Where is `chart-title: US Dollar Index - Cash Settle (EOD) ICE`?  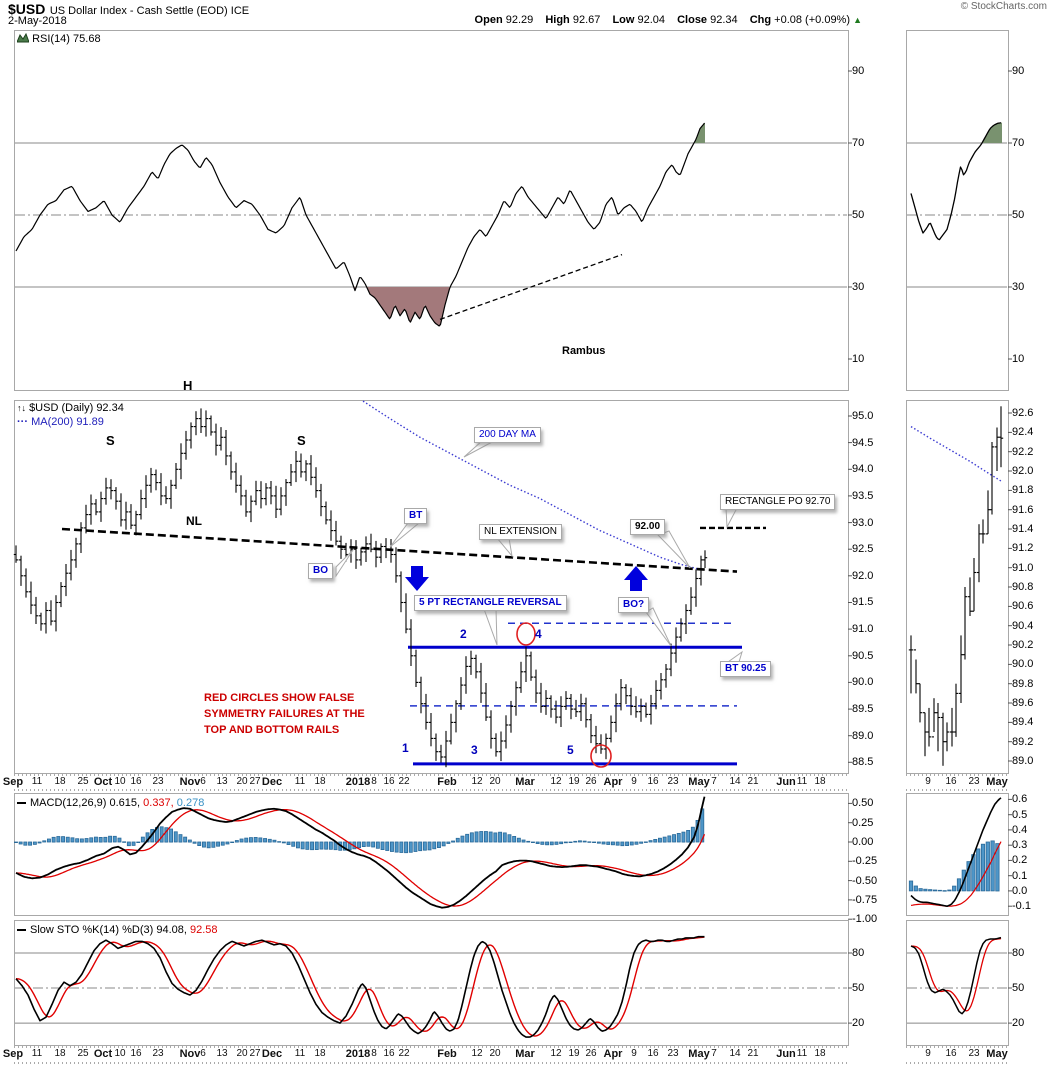 chart-title: US Dollar Index - Cash Settle (EOD) ICE is located at coordinates (149, 11).